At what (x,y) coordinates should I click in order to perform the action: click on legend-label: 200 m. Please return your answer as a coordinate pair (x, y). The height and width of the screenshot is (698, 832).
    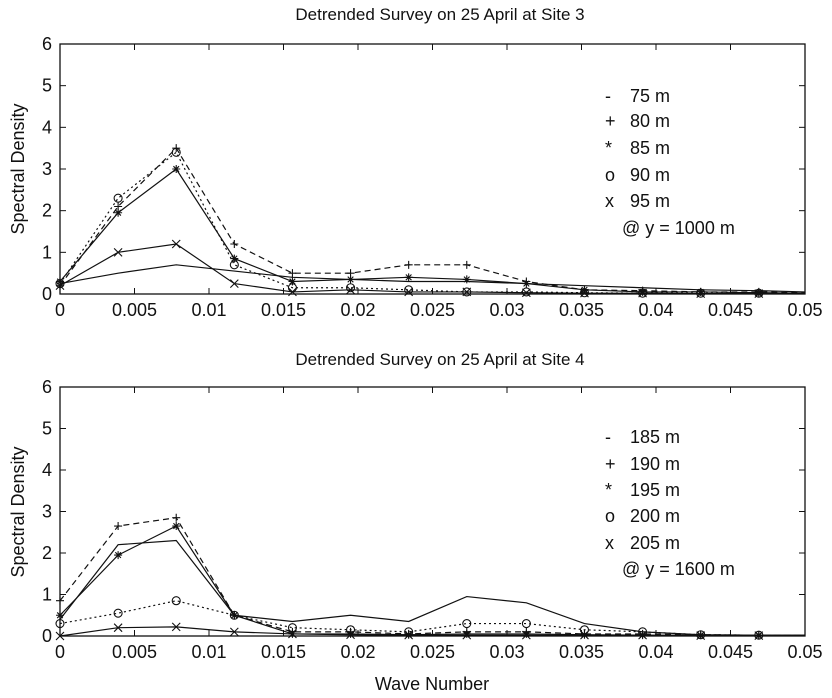
    Looking at the image, I should click on (655, 516).